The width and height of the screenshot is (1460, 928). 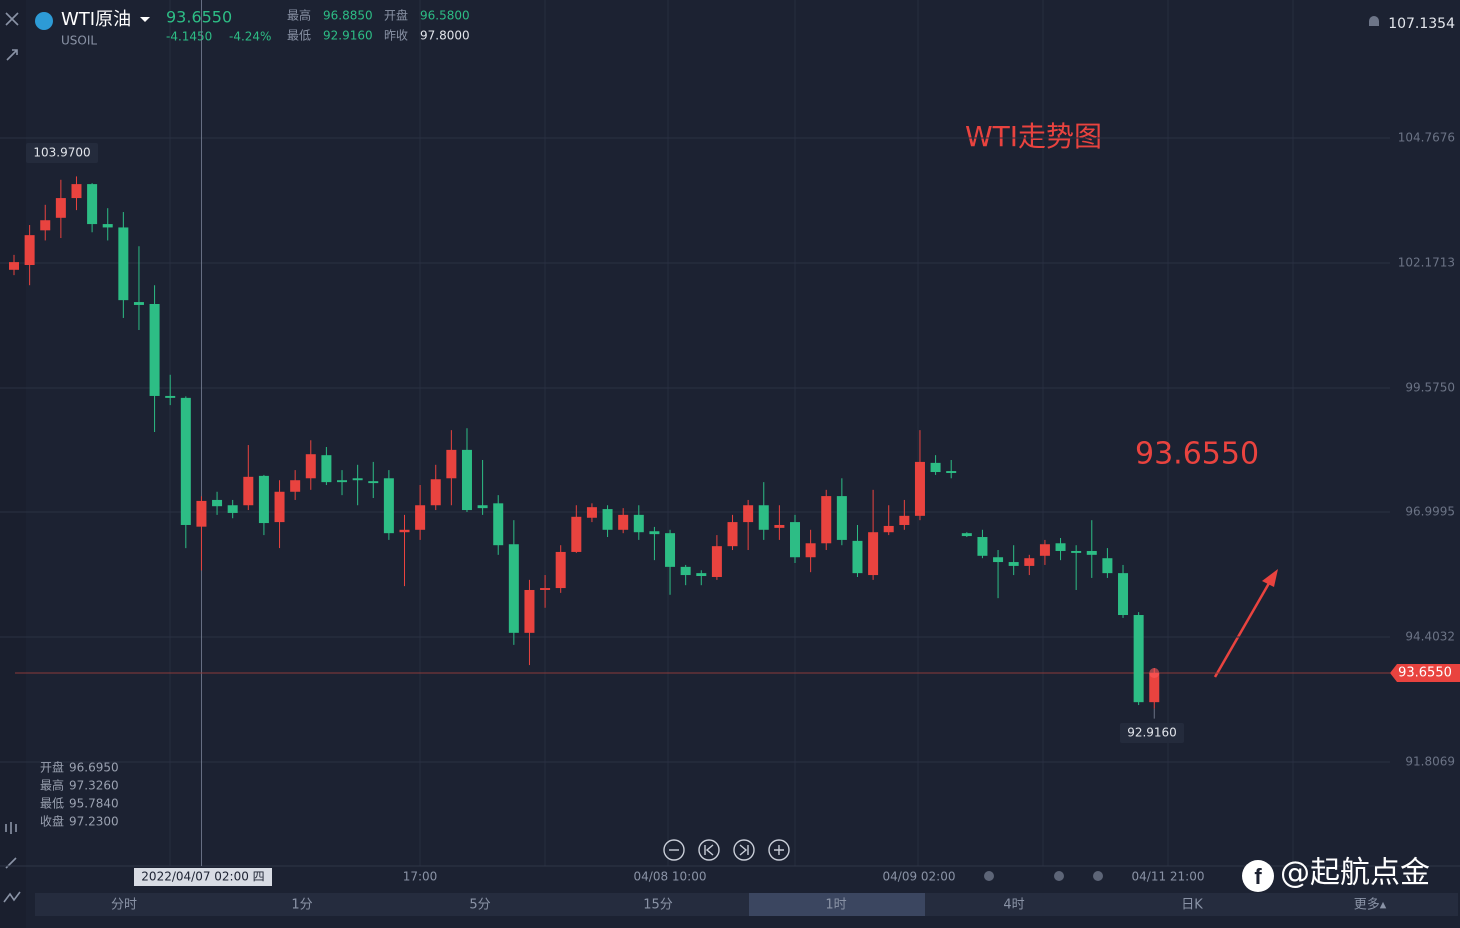 What do you see at coordinates (299, 36) in the screenshot?
I see `stat-key: 最低` at bounding box center [299, 36].